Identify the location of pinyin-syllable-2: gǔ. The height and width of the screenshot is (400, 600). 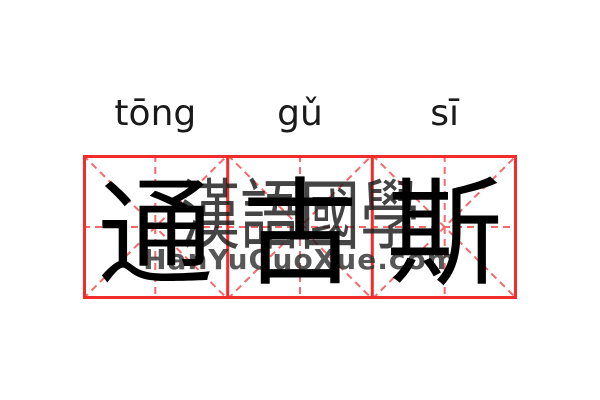
(300, 113).